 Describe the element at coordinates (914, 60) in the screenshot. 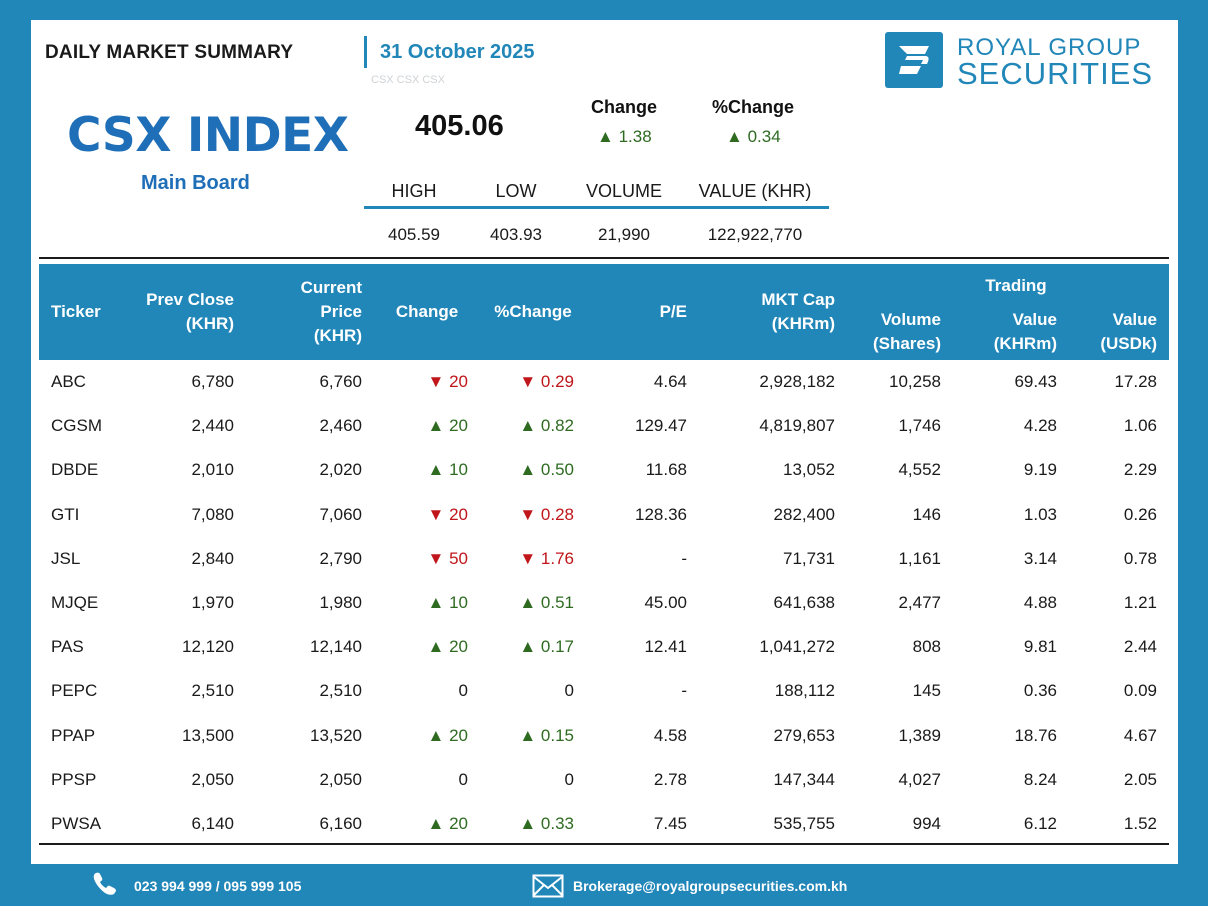

I see `logo-mark-icon` at that location.